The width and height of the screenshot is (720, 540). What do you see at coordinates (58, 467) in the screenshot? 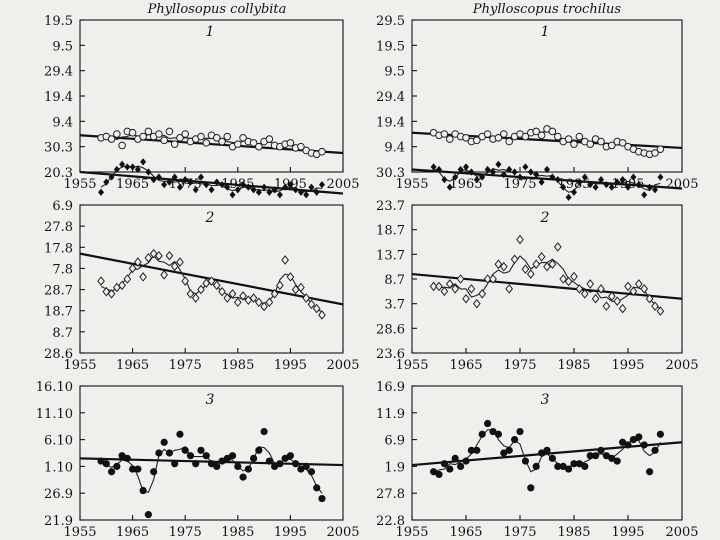
I see `y-tick-label: 1.10` at bounding box center [58, 467].